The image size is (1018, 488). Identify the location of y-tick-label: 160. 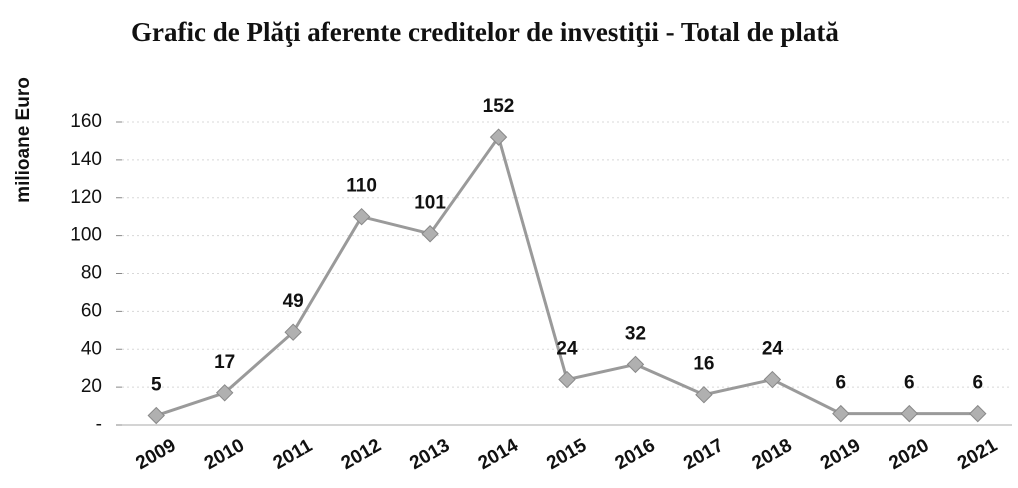
(86, 121).